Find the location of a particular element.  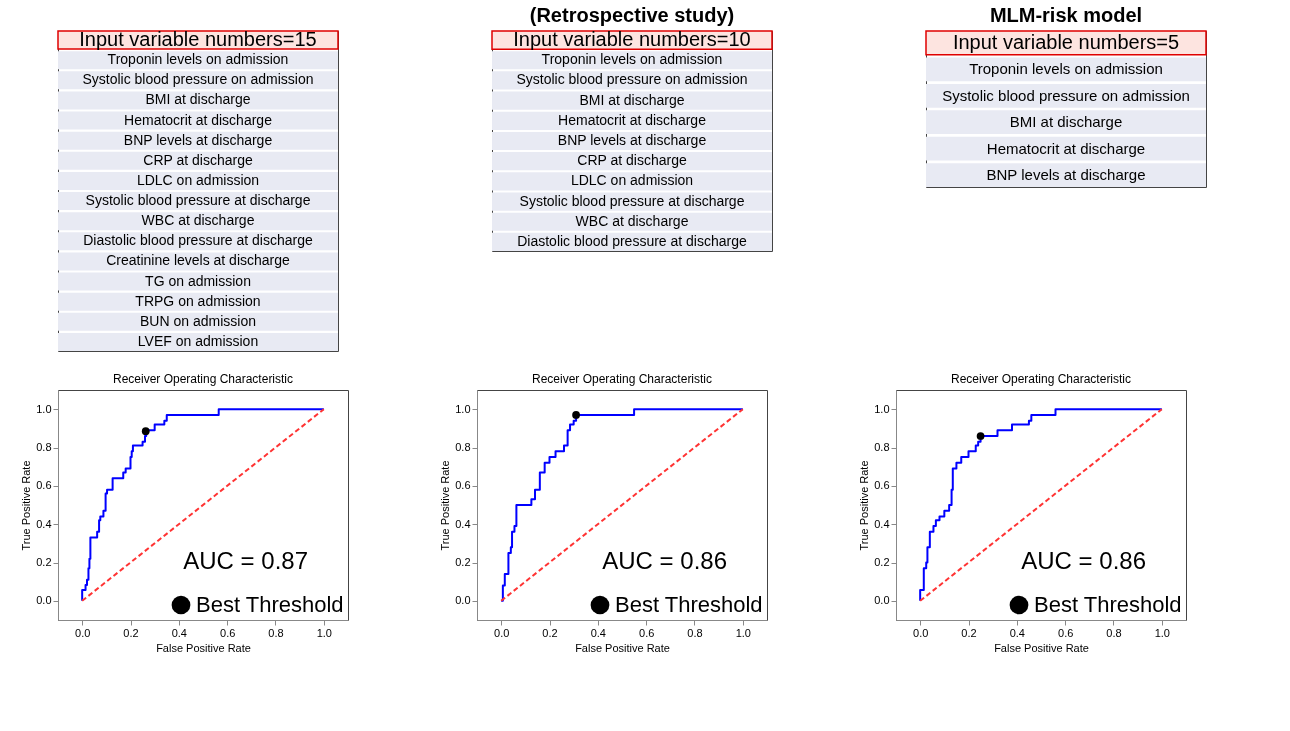

text: LVEF on admission is located at coordinates (198, 340).